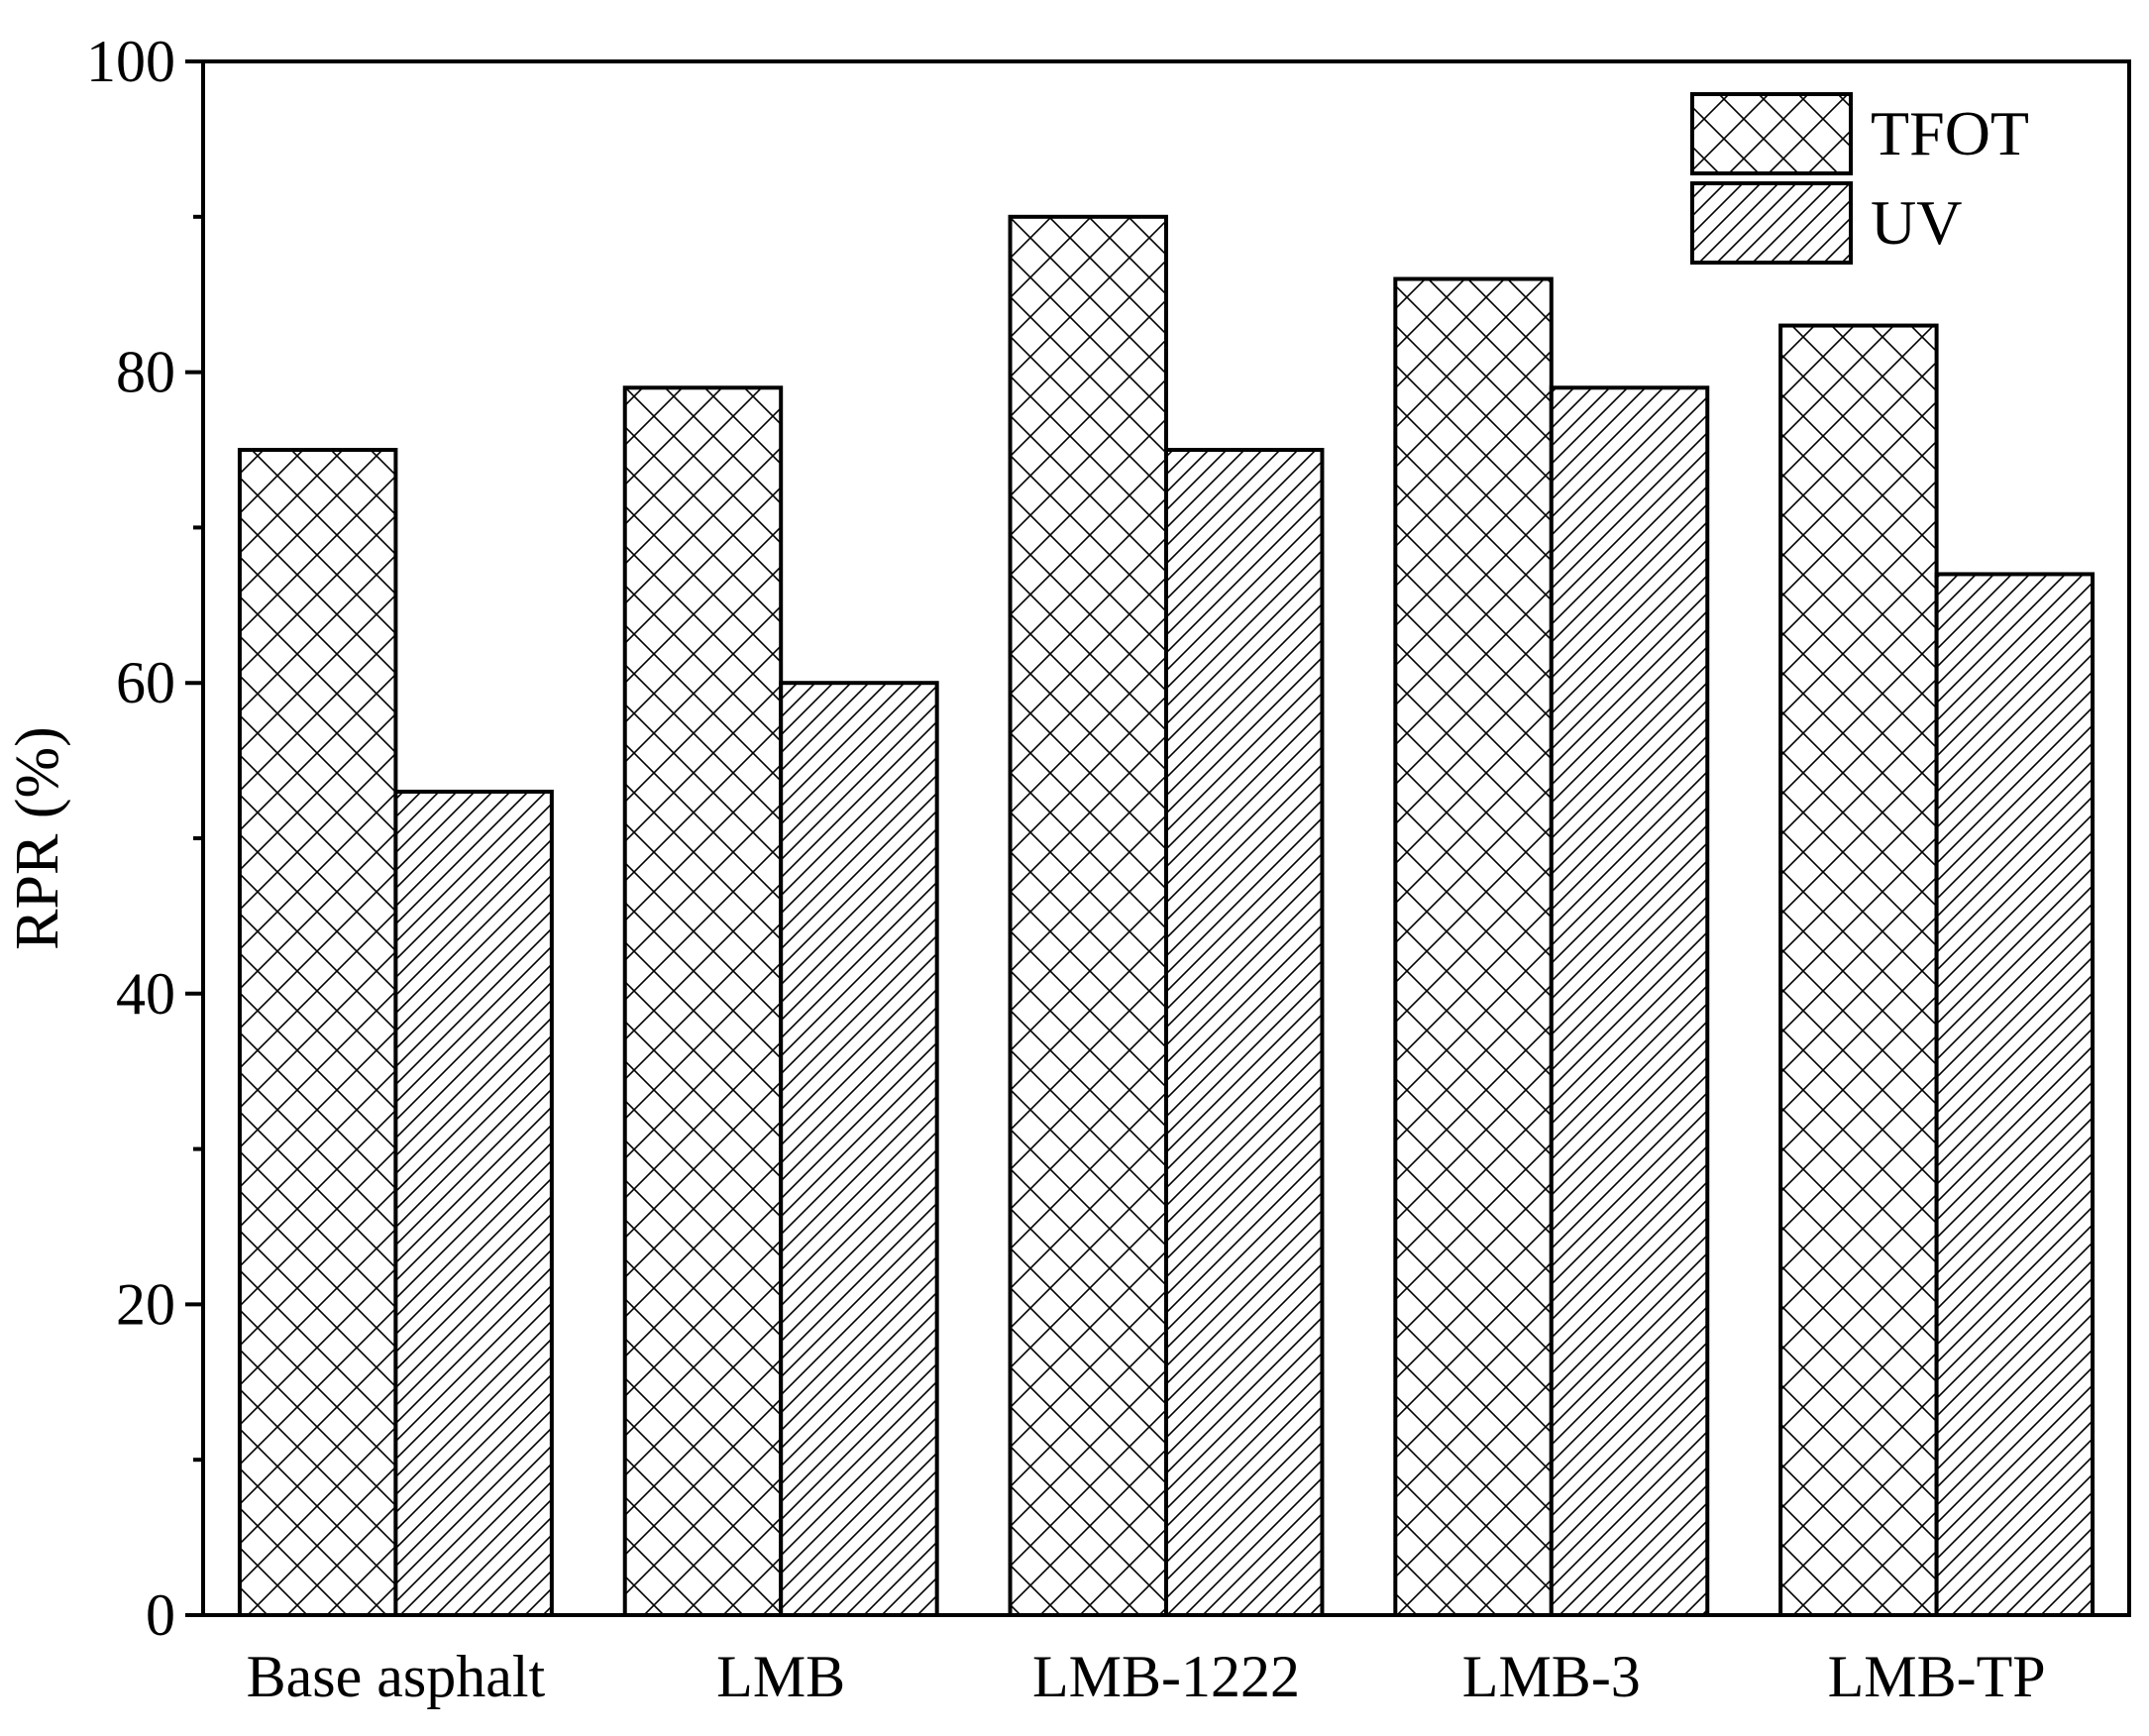 The image size is (2149, 1736). I want to click on y-tick-label-100: 100, so click(131, 61).